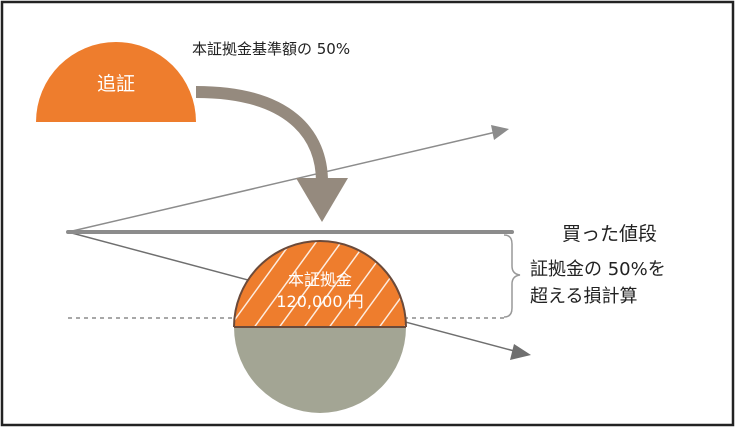 This screenshot has height=427, width=735. What do you see at coordinates (512, 276) in the screenshot?
I see `loss-bracket` at bounding box center [512, 276].